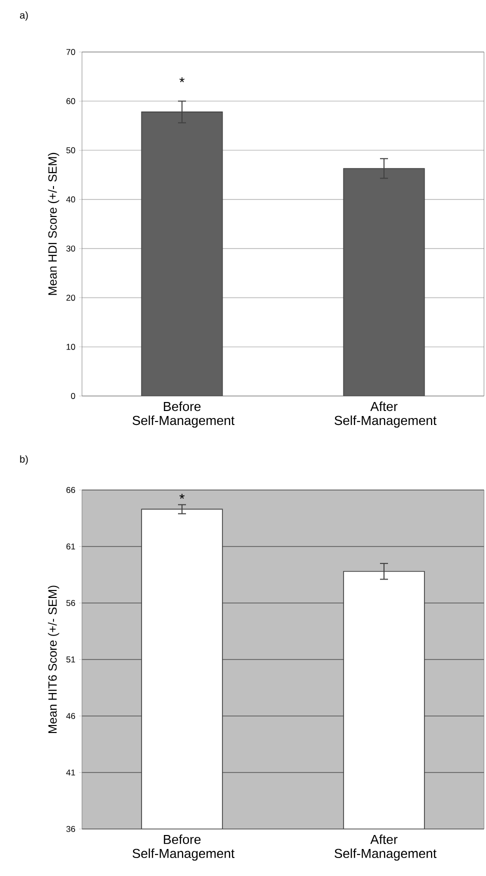 This screenshot has width=486, height=876. I want to click on y-tick-label: 50, so click(71, 150).